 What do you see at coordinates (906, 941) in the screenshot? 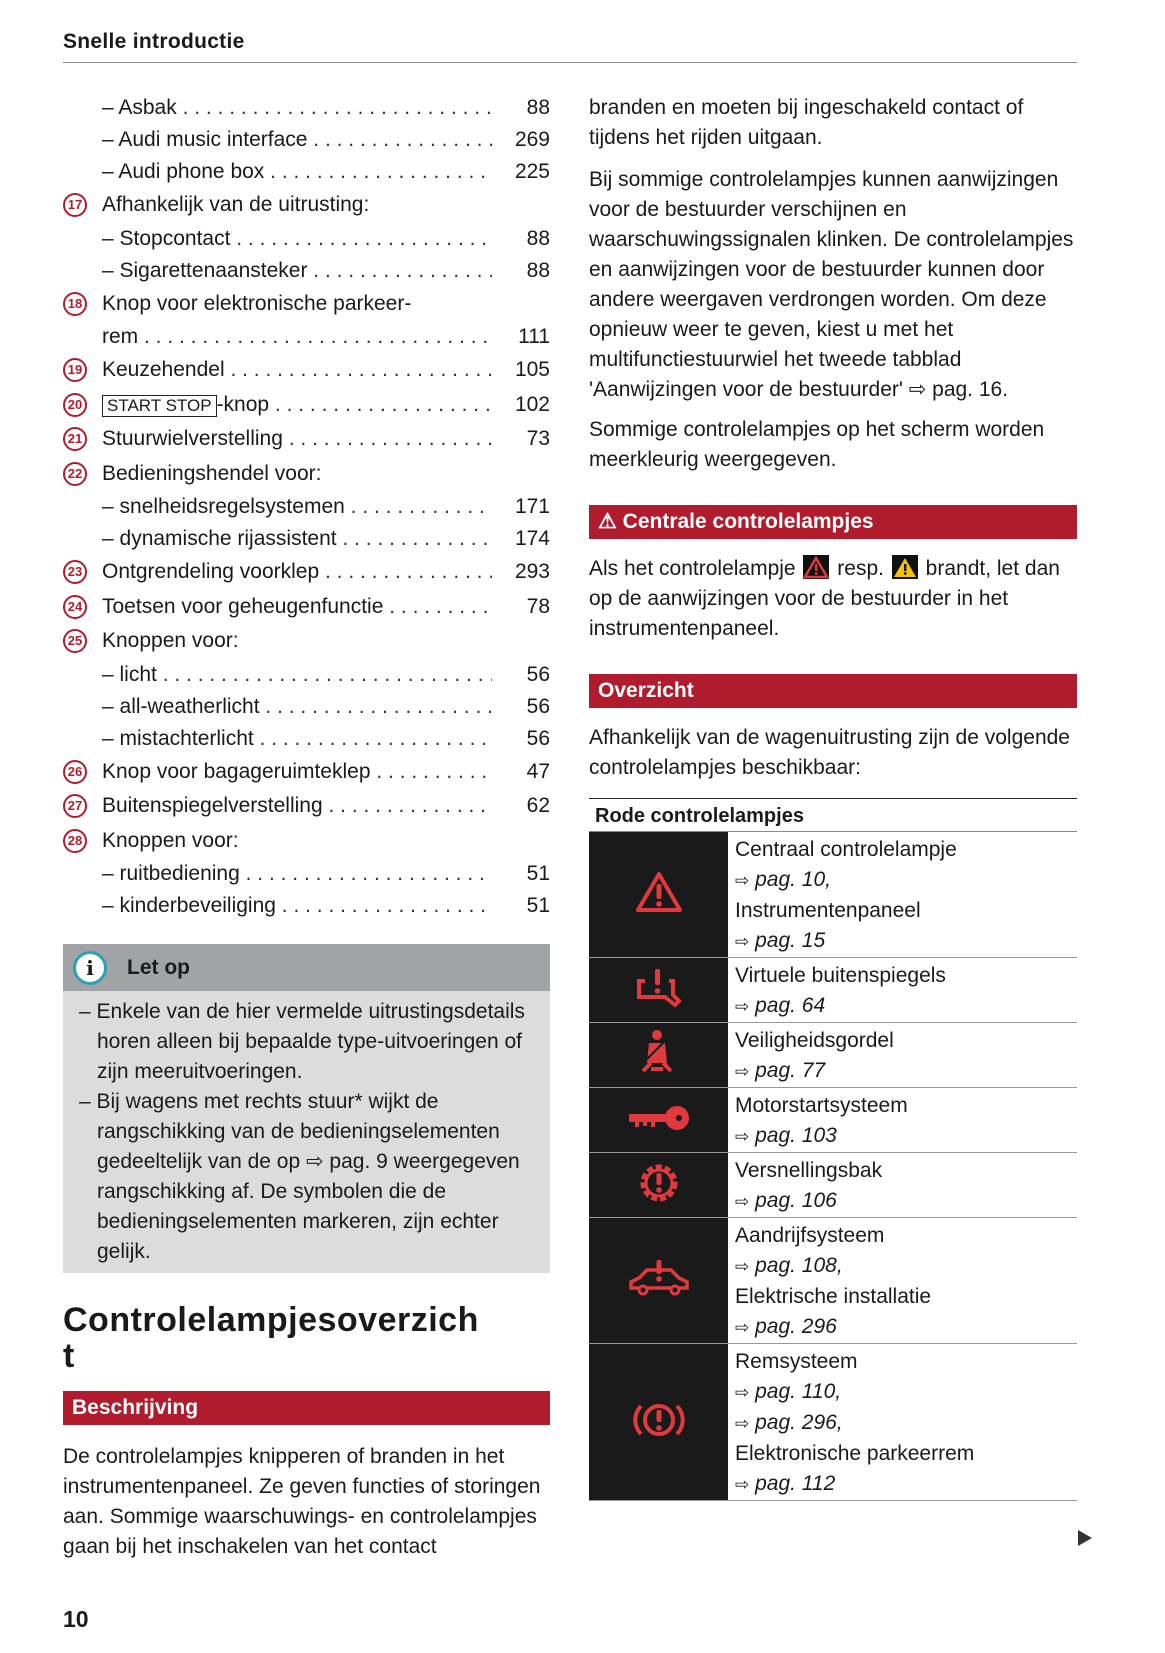
I see `page-reference: ⇨ pag. 15` at bounding box center [906, 941].